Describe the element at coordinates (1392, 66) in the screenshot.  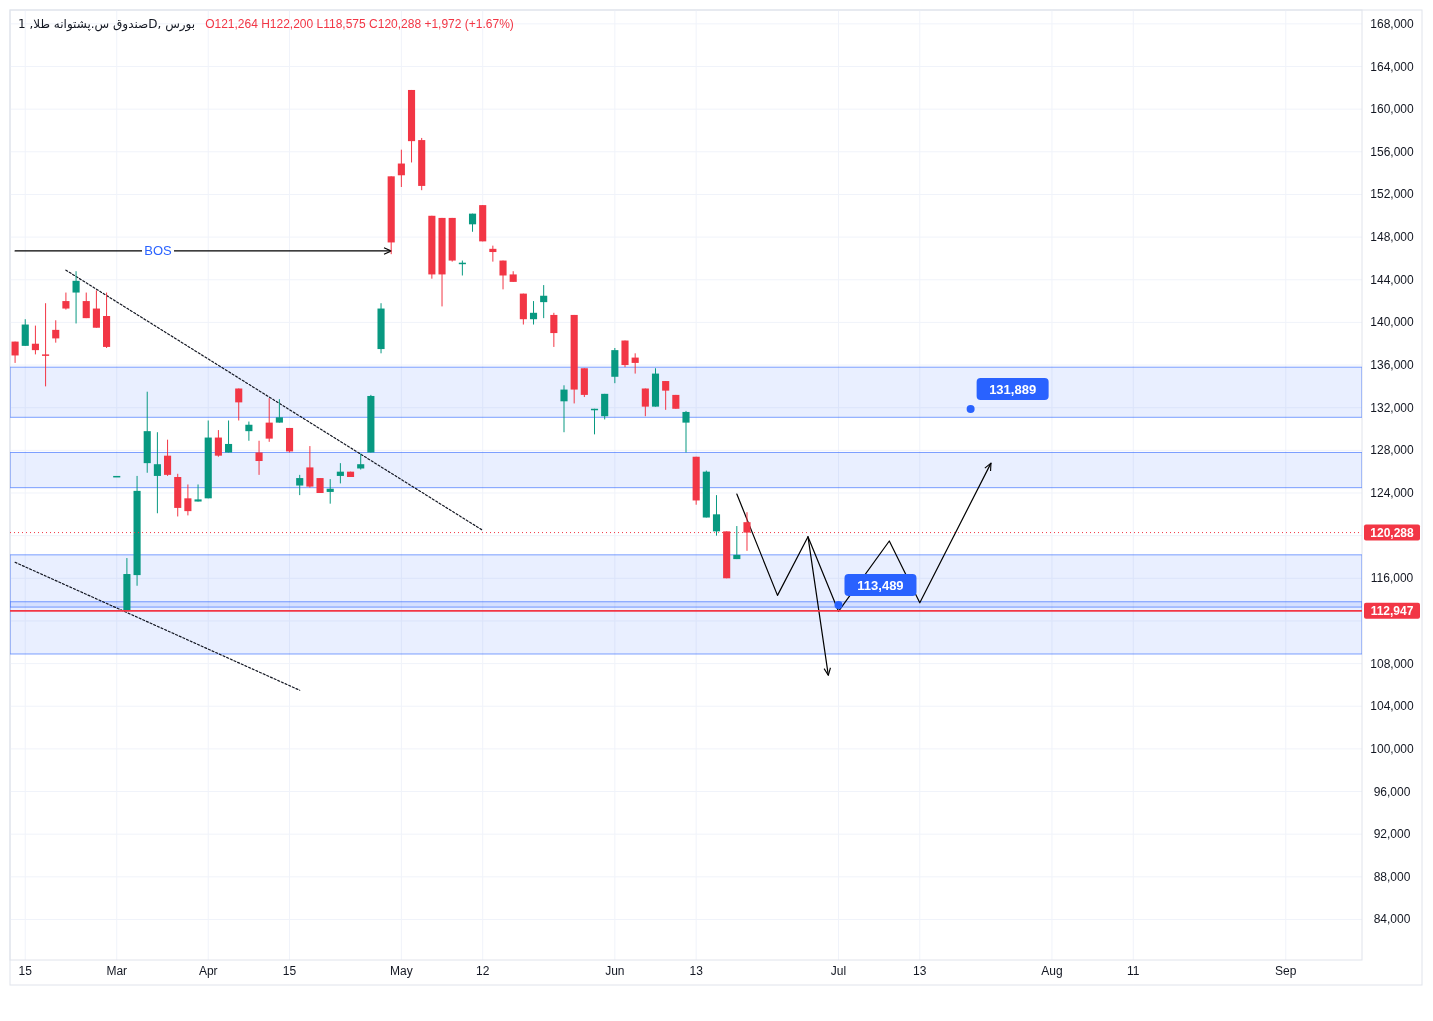
I see `y-tick-label: 164,000` at that location.